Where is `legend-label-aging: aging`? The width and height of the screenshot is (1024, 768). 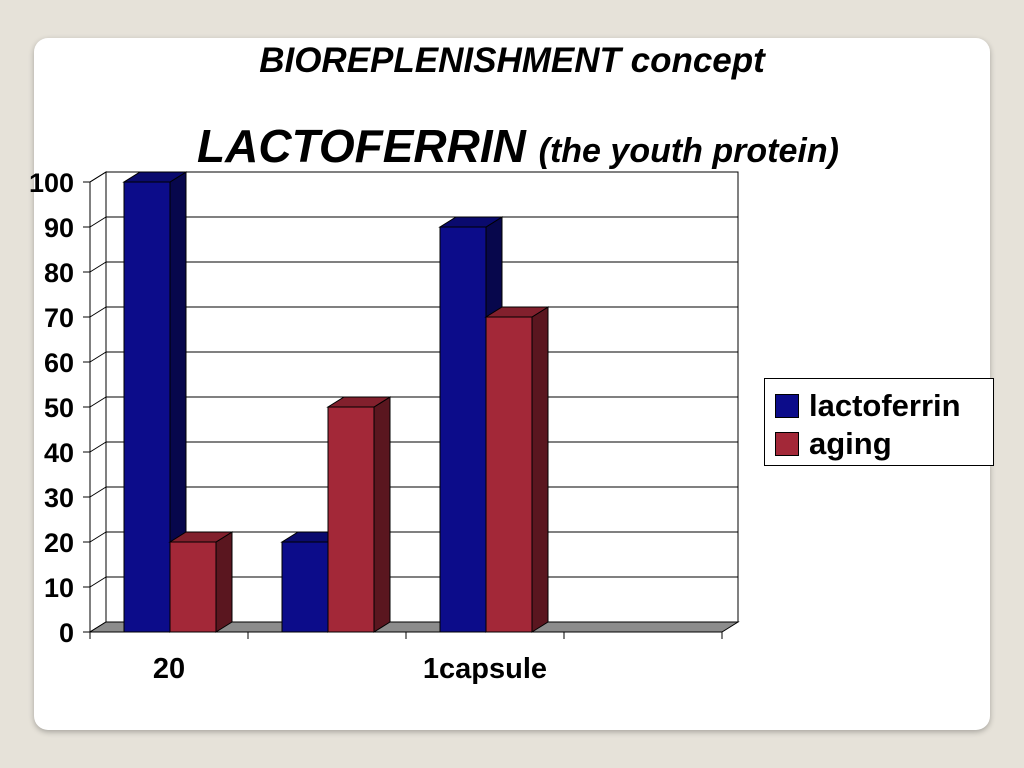 legend-label-aging: aging is located at coordinates (850, 443).